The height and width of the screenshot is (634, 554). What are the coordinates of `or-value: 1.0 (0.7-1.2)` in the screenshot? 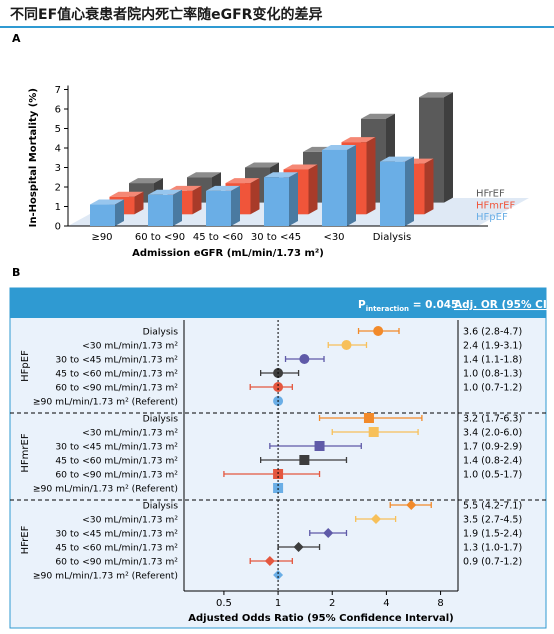 It's located at (492, 388).